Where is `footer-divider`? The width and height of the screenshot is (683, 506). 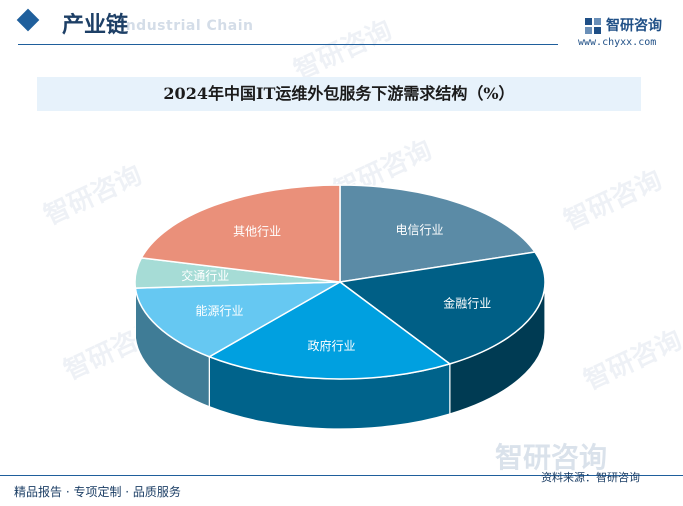 footer-divider is located at coordinates (341, 475).